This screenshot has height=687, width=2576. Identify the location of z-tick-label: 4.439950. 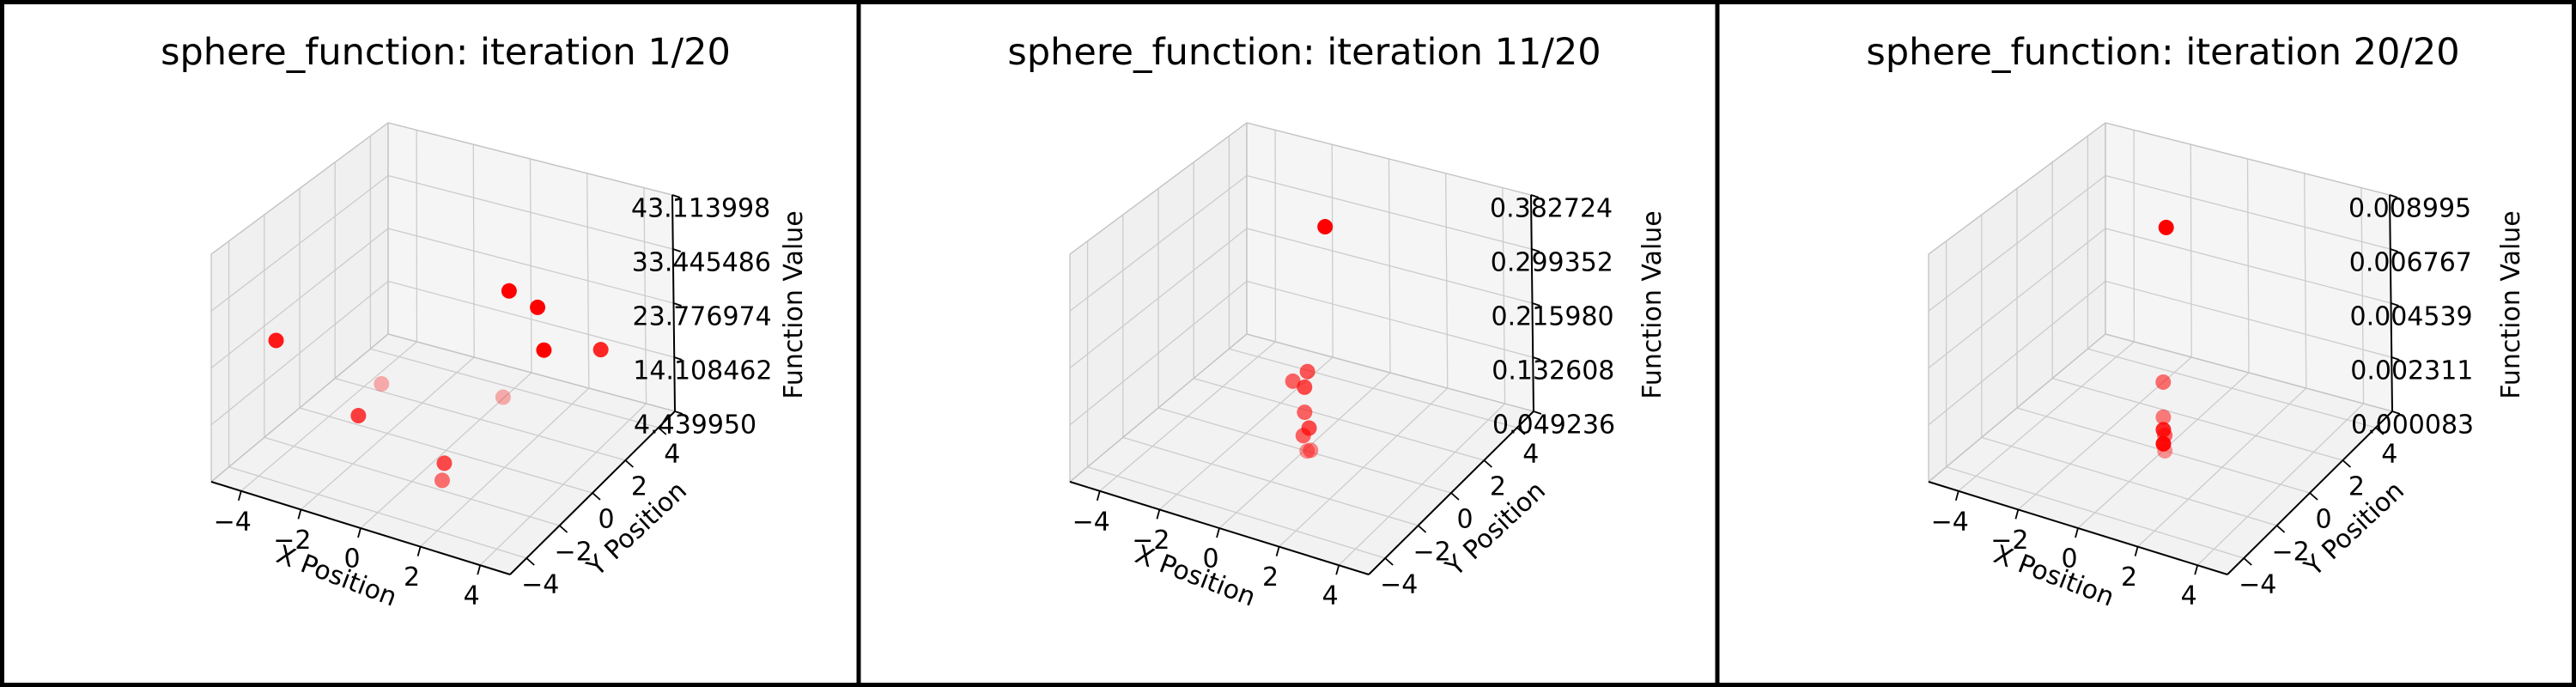
(695, 425).